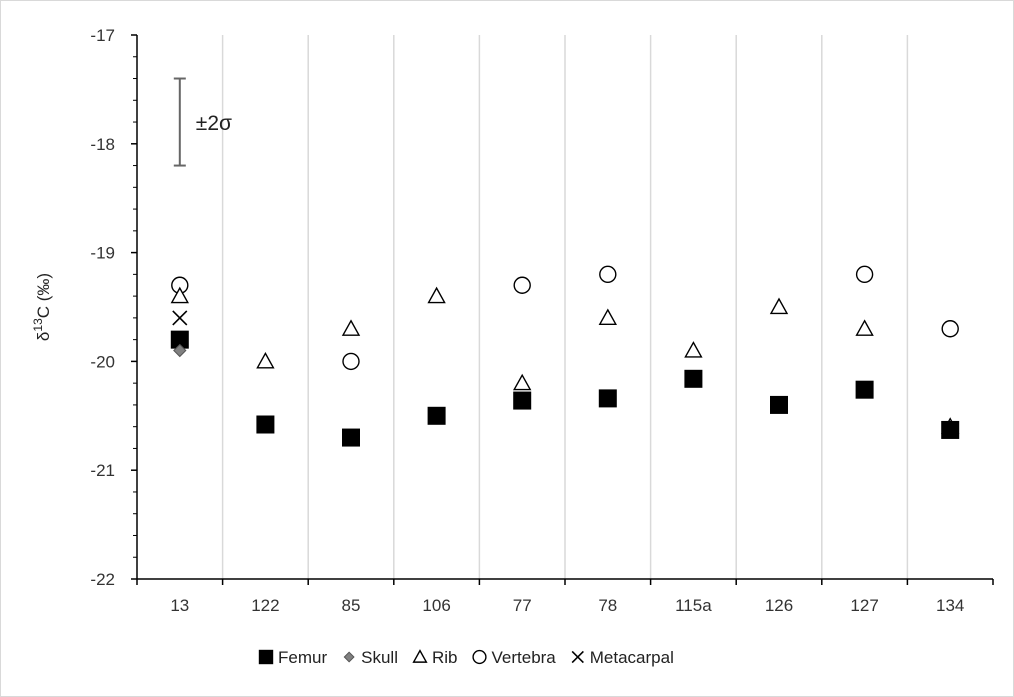 This screenshot has height=697, width=1014. Describe the element at coordinates (524, 657) in the screenshot. I see `legend-vertebra-label: Vertebra` at that location.